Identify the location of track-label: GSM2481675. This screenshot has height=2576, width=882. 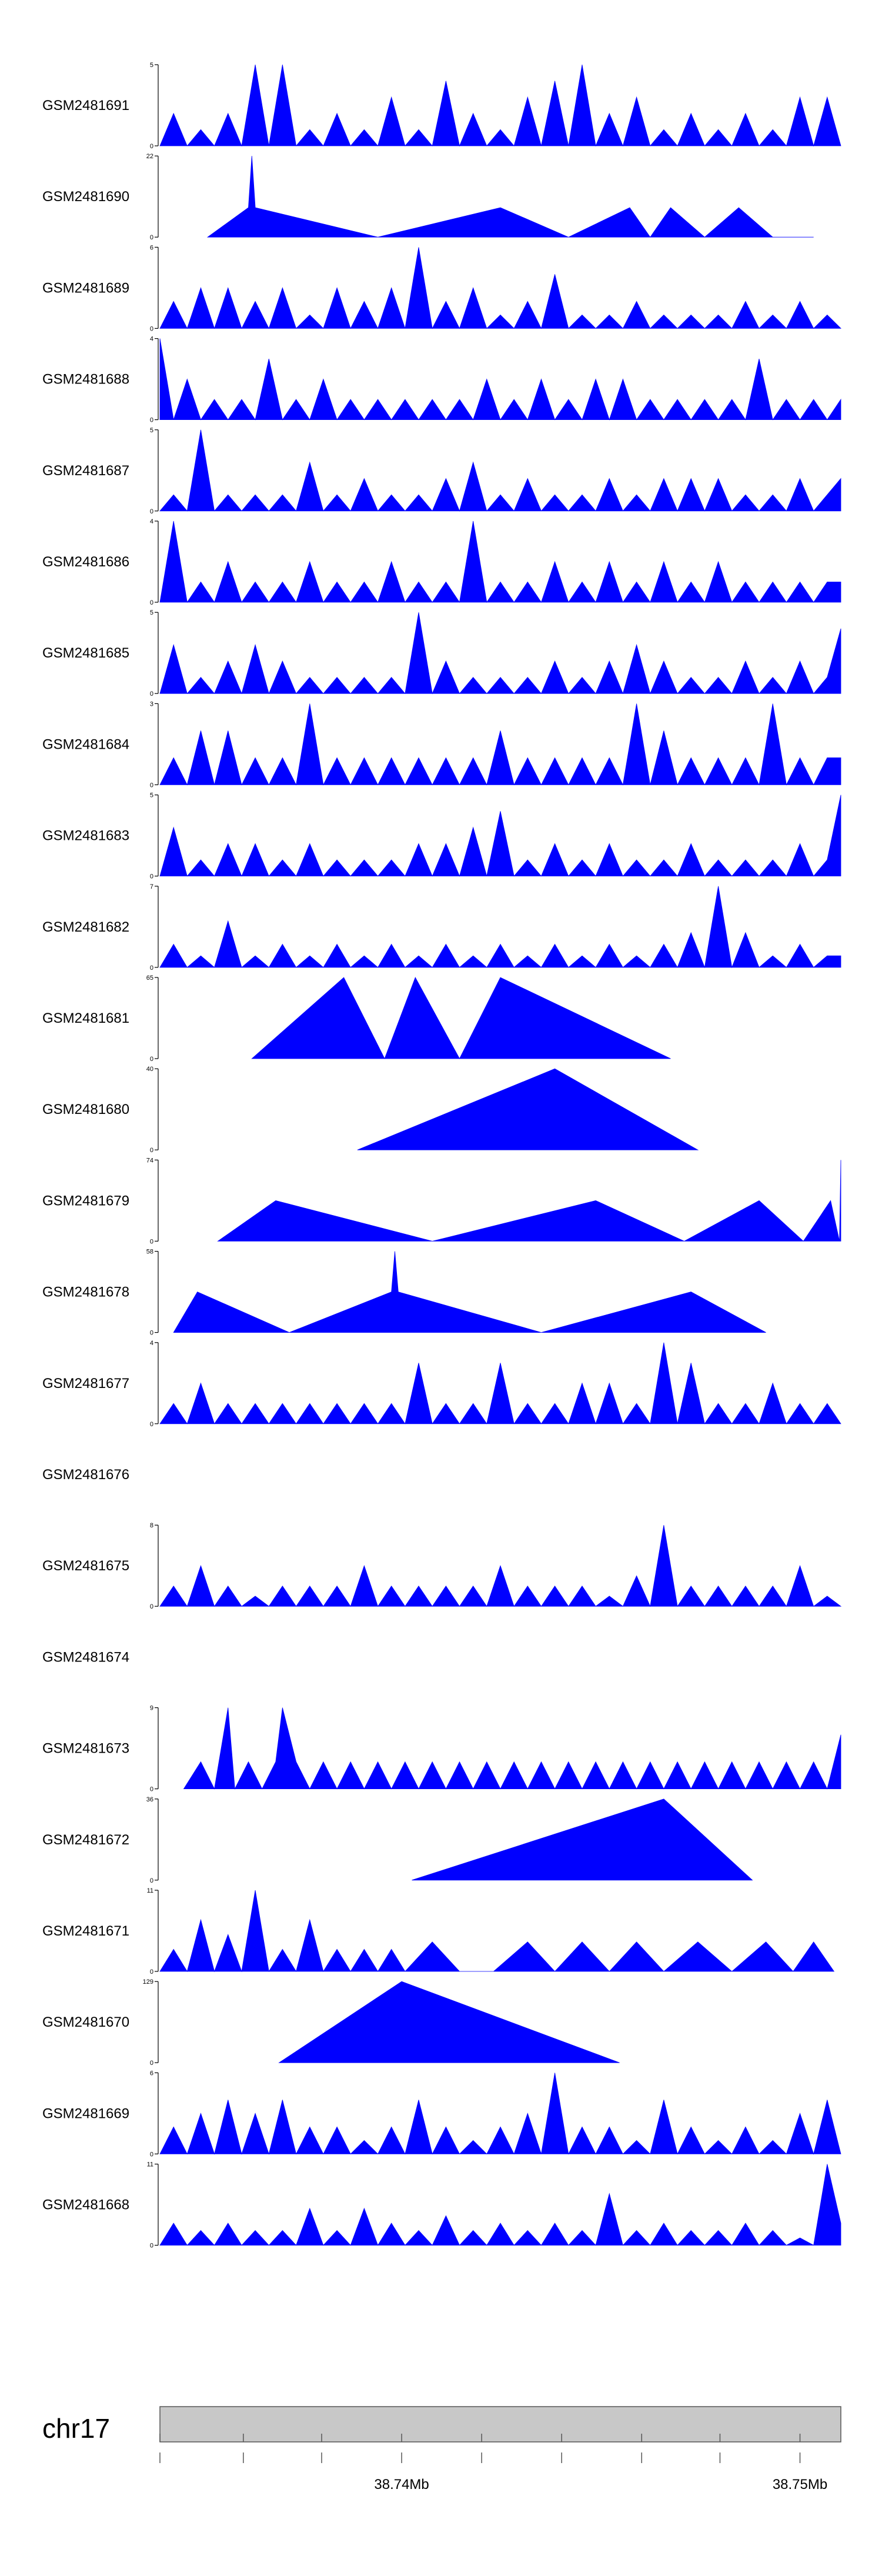
(85, 1566).